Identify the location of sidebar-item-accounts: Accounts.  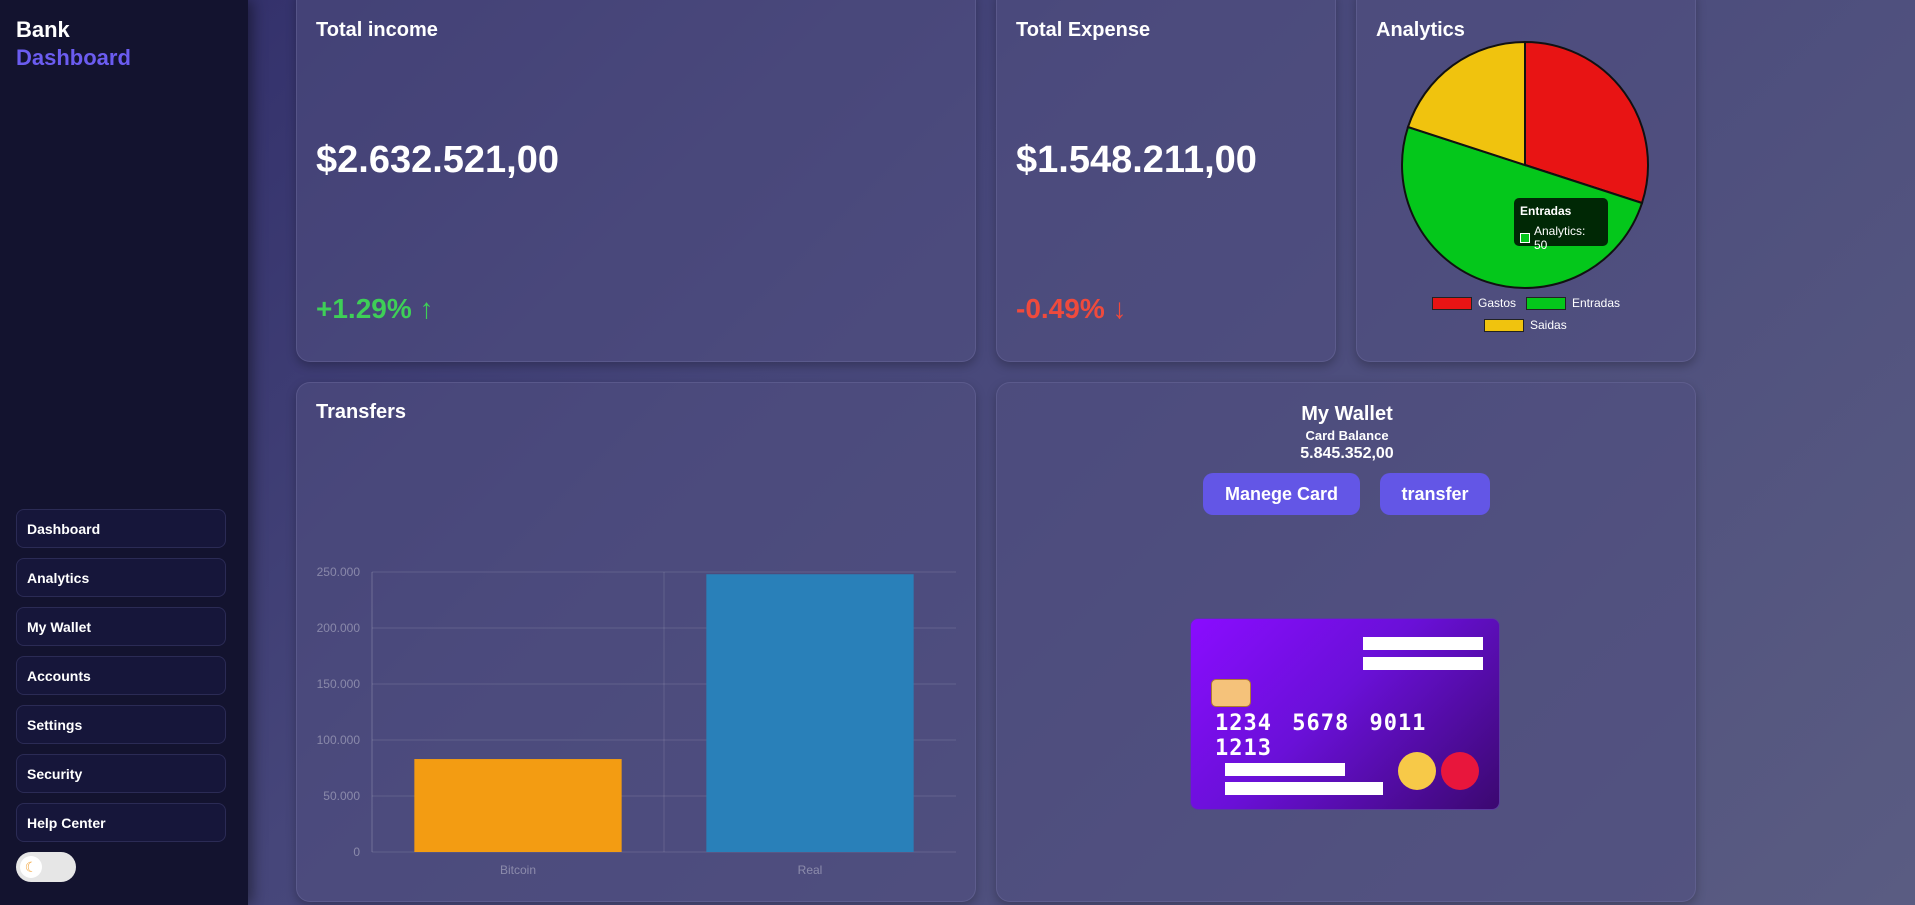
(121, 675).